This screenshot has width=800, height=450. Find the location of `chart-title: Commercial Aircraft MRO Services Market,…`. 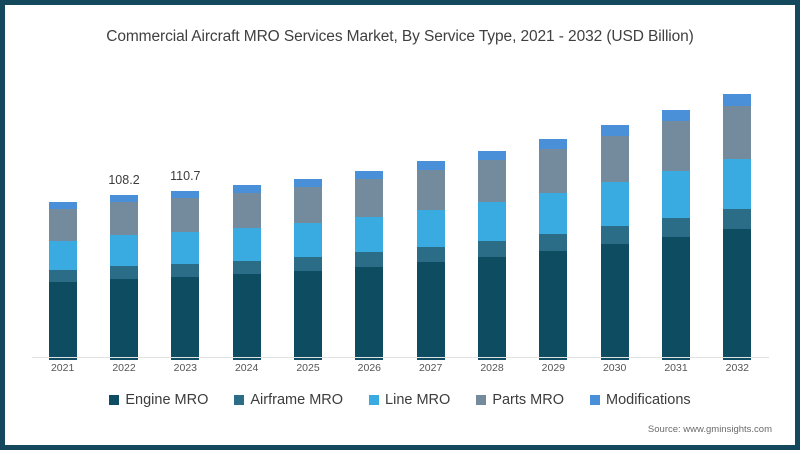

chart-title: Commercial Aircraft MRO Services Market,… is located at coordinates (400, 36).